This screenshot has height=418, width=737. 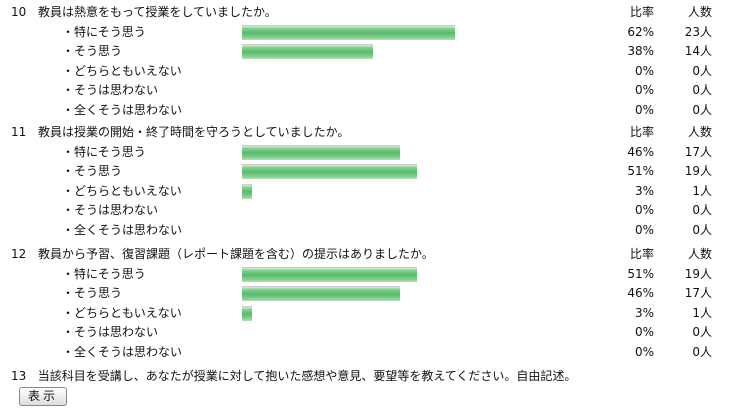 I want to click on answer-row: ・特にそう思う 51% 19人, so click(x=368, y=274).